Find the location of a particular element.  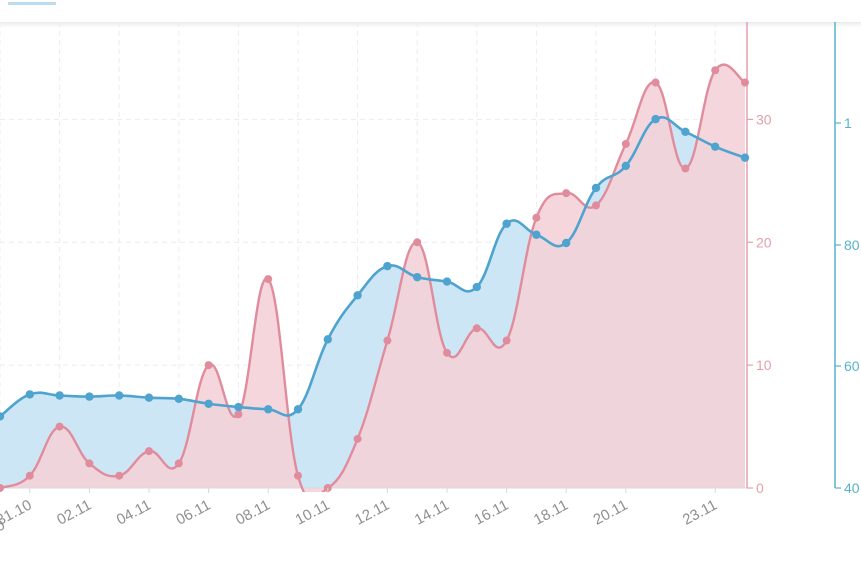

right-axis-tick-label: 40 is located at coordinates (852, 488).